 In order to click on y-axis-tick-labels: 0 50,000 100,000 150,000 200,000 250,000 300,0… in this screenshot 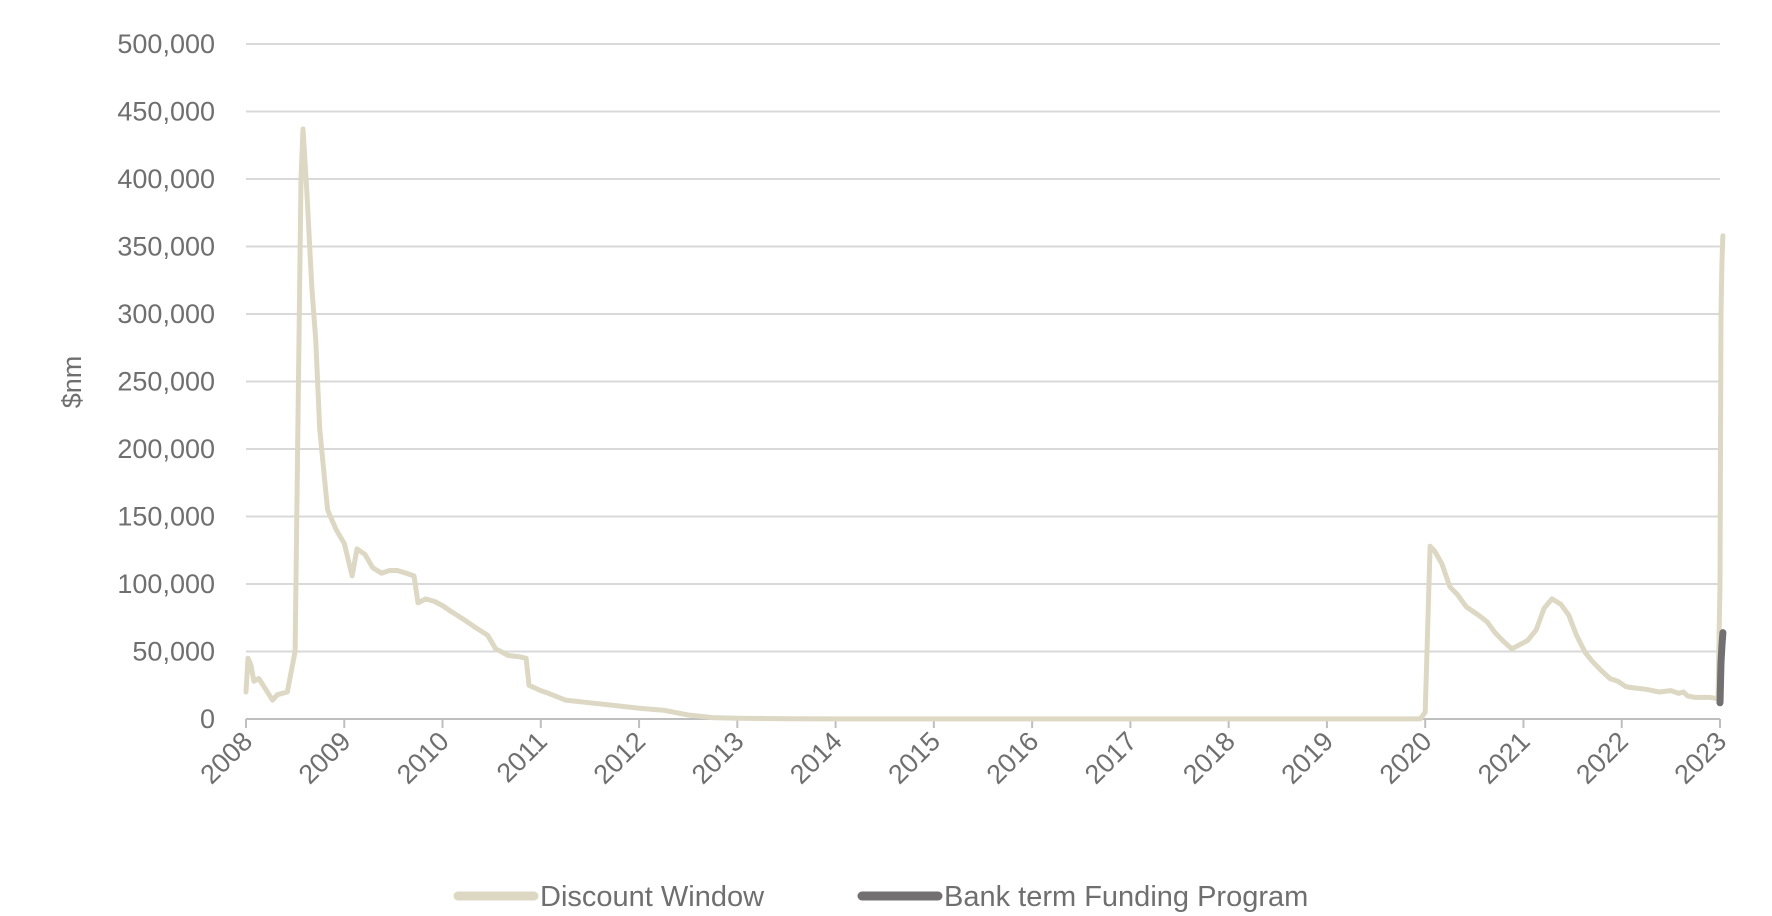, I will do `click(166, 381)`.